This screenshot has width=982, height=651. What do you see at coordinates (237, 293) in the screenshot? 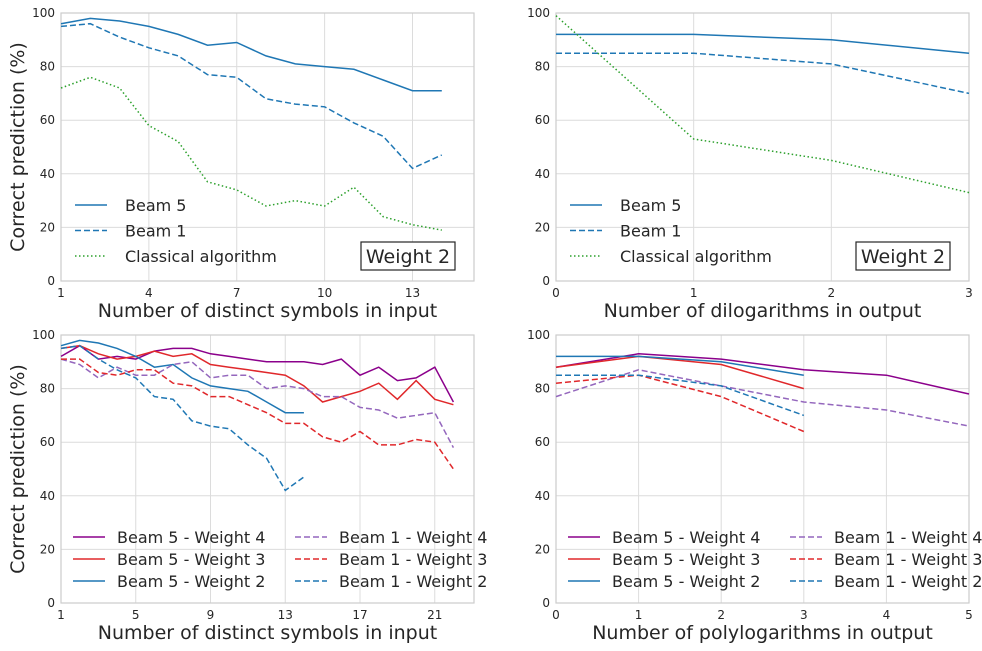
I see `x-tick-label: 7` at bounding box center [237, 293].